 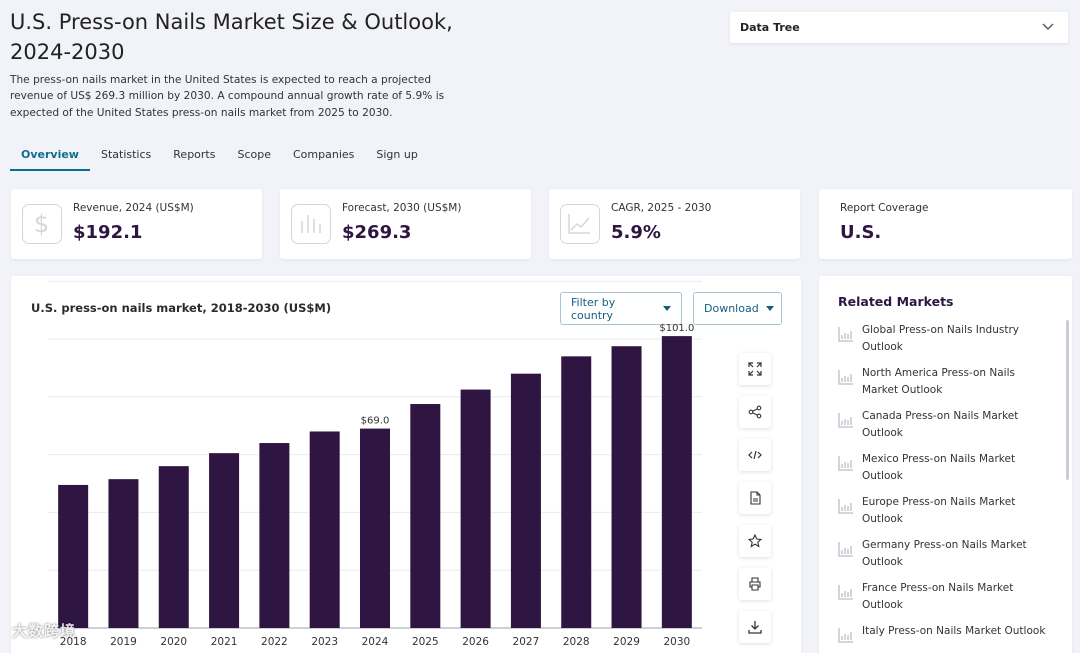 What do you see at coordinates (425, 642) in the screenshot?
I see `x-tick-label: 2025` at bounding box center [425, 642].